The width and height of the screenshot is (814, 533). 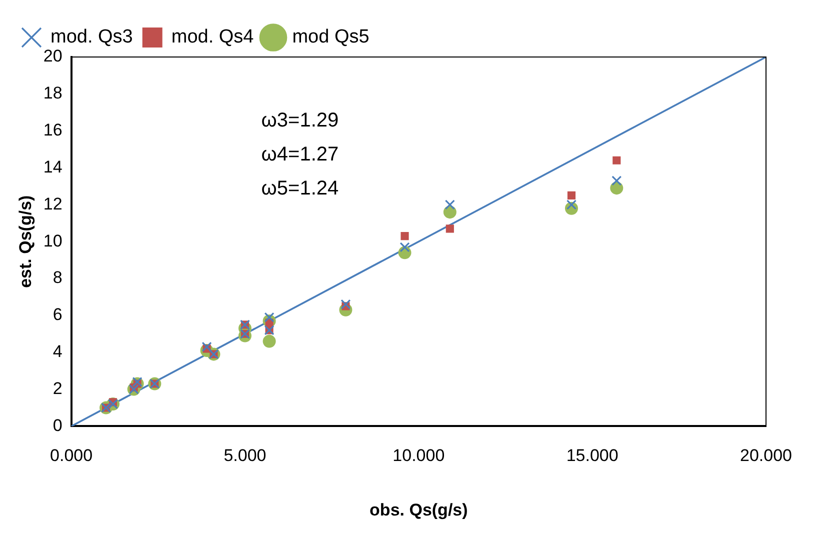 What do you see at coordinates (52, 130) in the screenshot?
I see `y-tick-label: 16` at bounding box center [52, 130].